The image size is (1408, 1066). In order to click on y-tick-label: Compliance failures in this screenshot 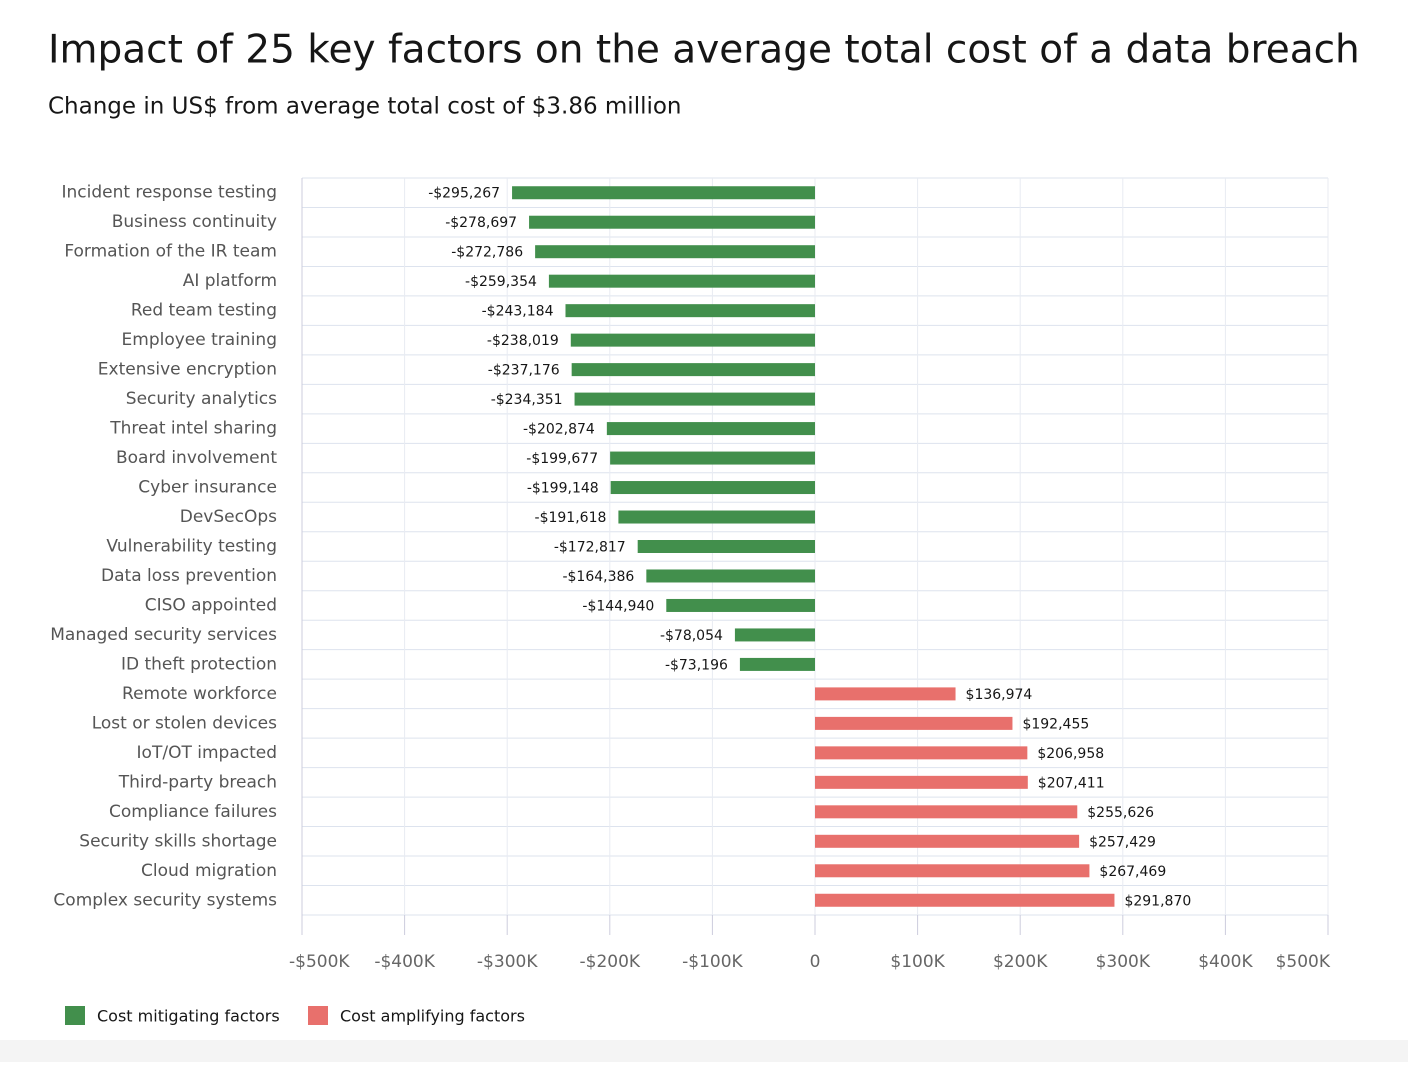, I will do `click(193, 812)`.